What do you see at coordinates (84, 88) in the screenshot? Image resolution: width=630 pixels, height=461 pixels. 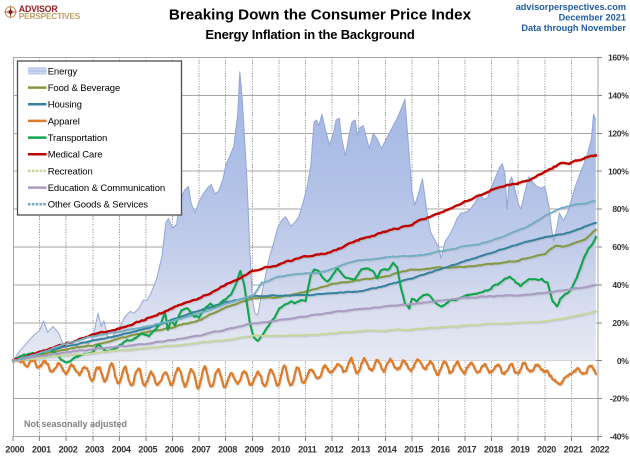 I see `svg-text: Food & Beverage` at bounding box center [84, 88].